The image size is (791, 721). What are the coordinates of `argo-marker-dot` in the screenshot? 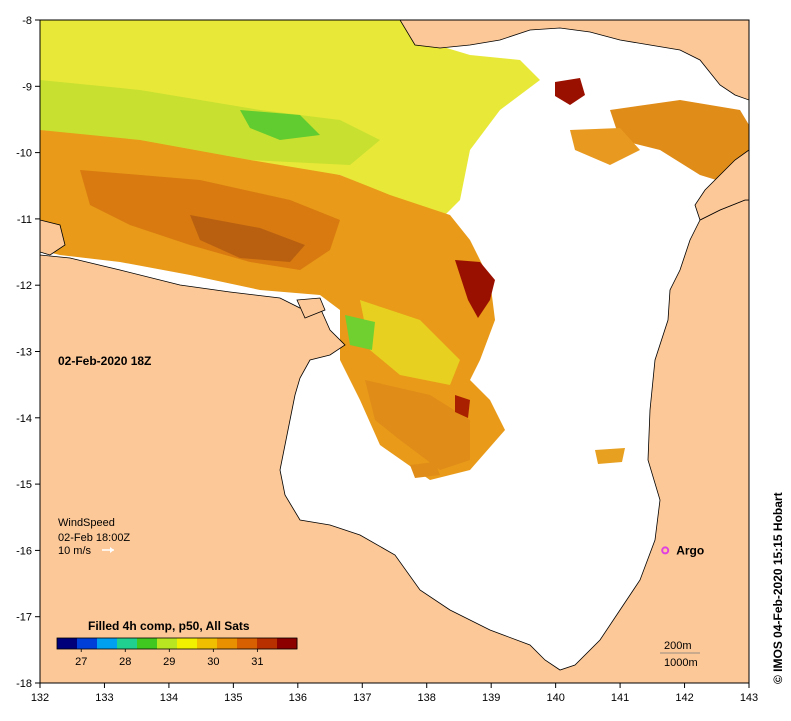 It's located at (665, 550).